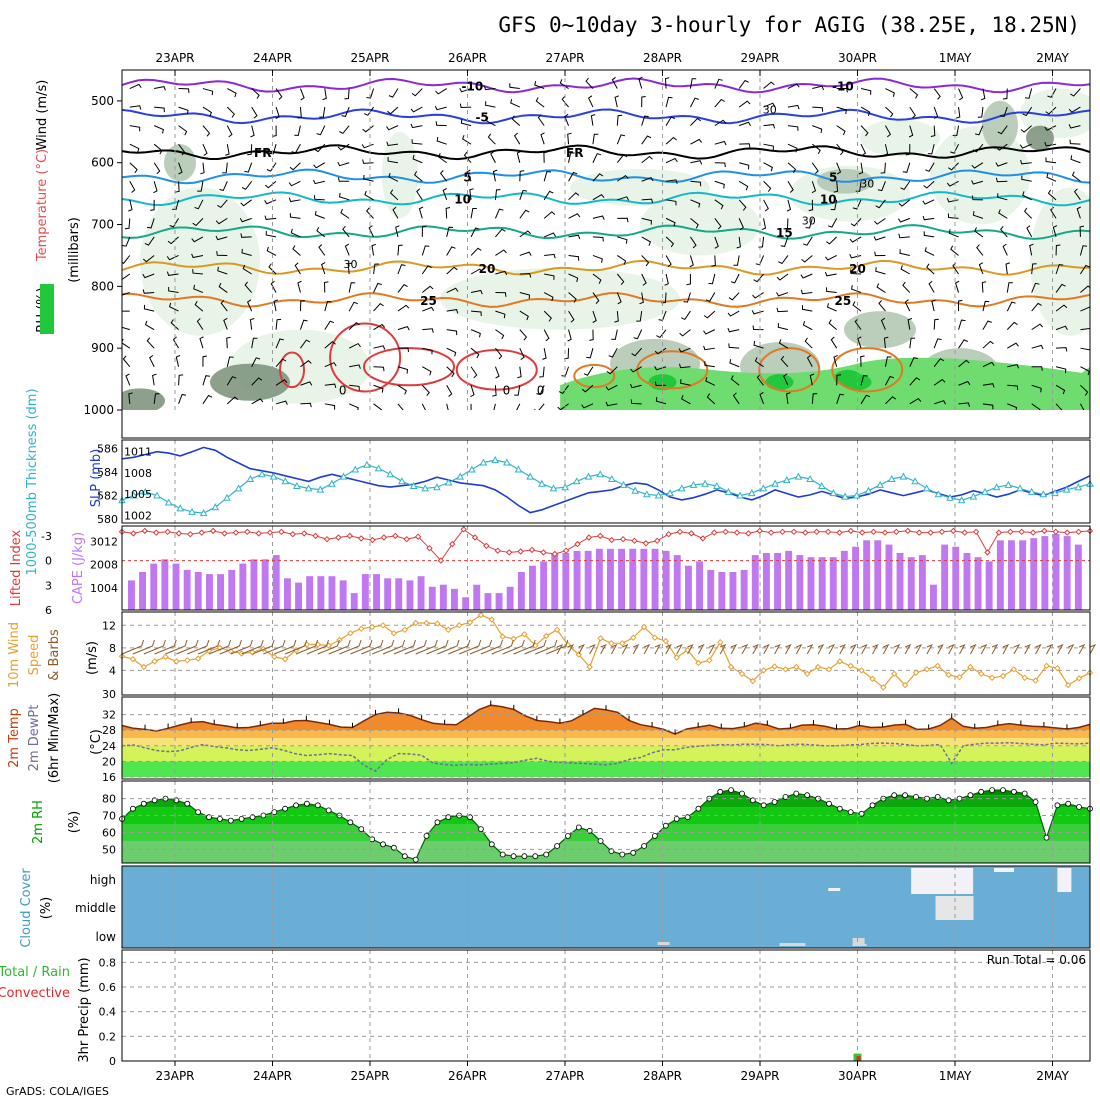 The image size is (1100, 1100). Describe the element at coordinates (606, 486) in the screenshot. I see `thickness-line` at that location.